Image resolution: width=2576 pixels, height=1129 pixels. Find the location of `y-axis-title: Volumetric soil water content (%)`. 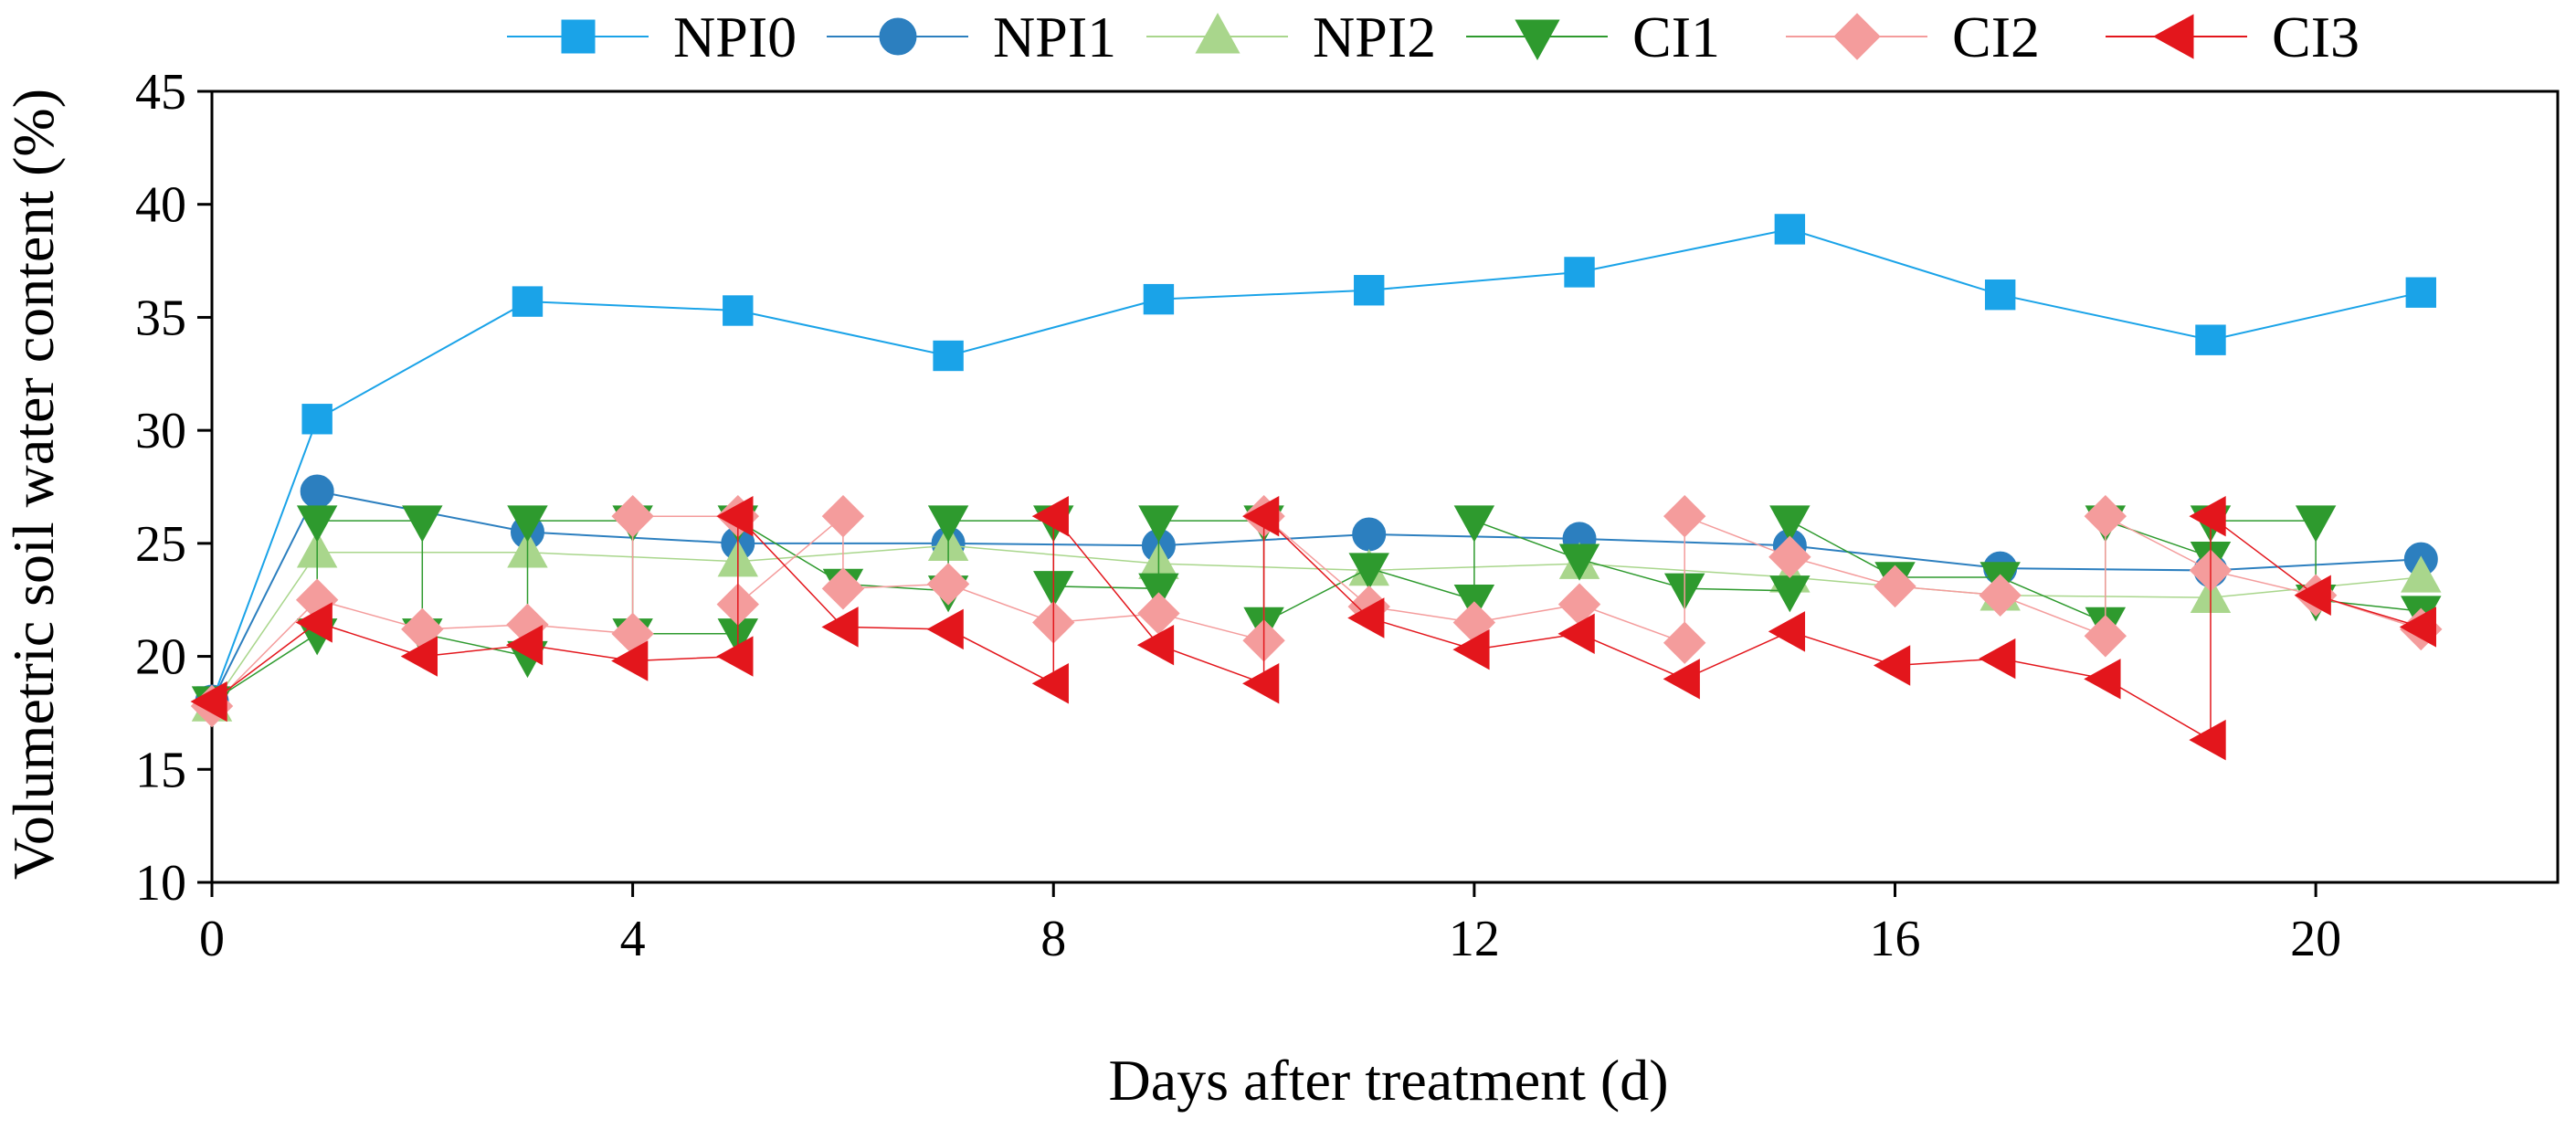

y-axis-title: Volumetric soil water content (%) is located at coordinates (33, 484).